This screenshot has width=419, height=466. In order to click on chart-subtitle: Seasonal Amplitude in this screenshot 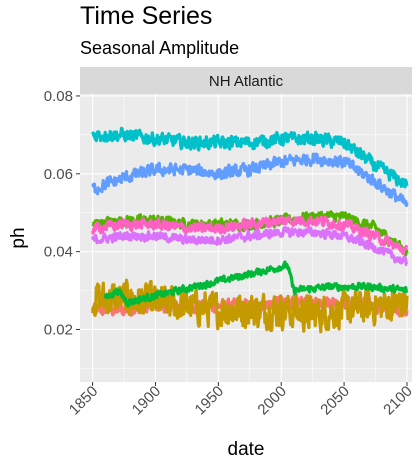, I will do `click(160, 48)`.